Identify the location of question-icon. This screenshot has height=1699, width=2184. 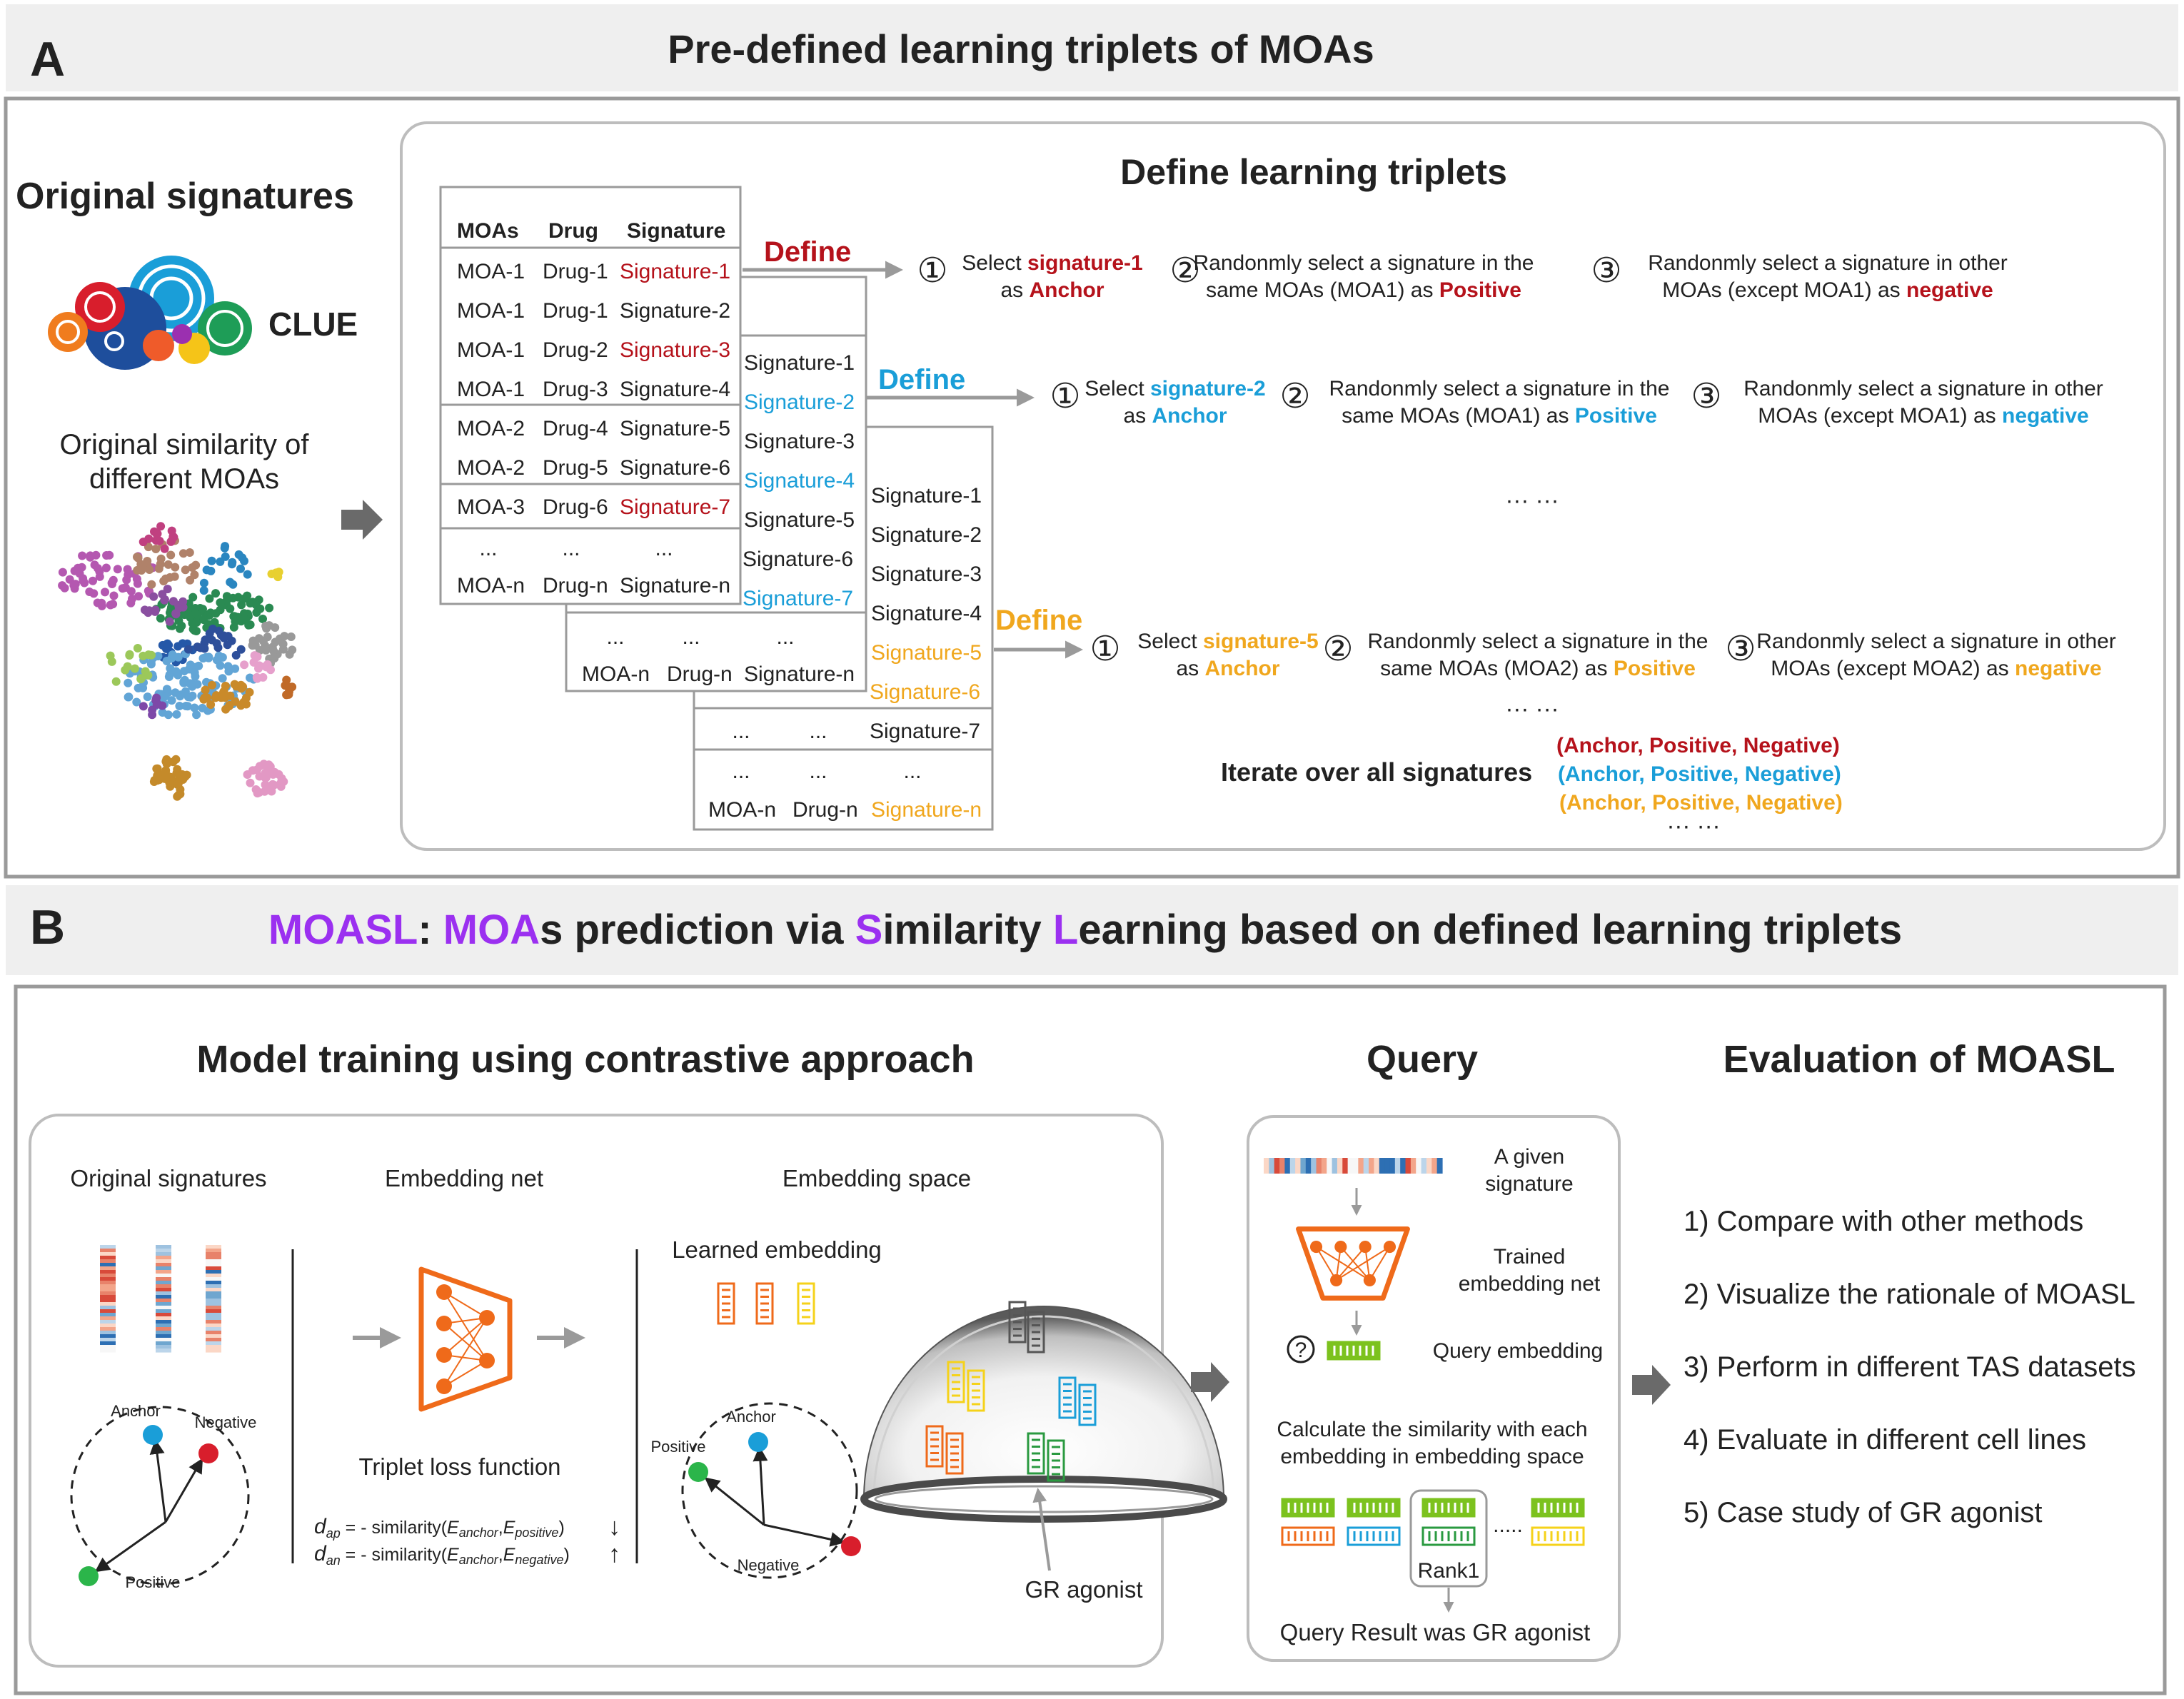
(1301, 1349).